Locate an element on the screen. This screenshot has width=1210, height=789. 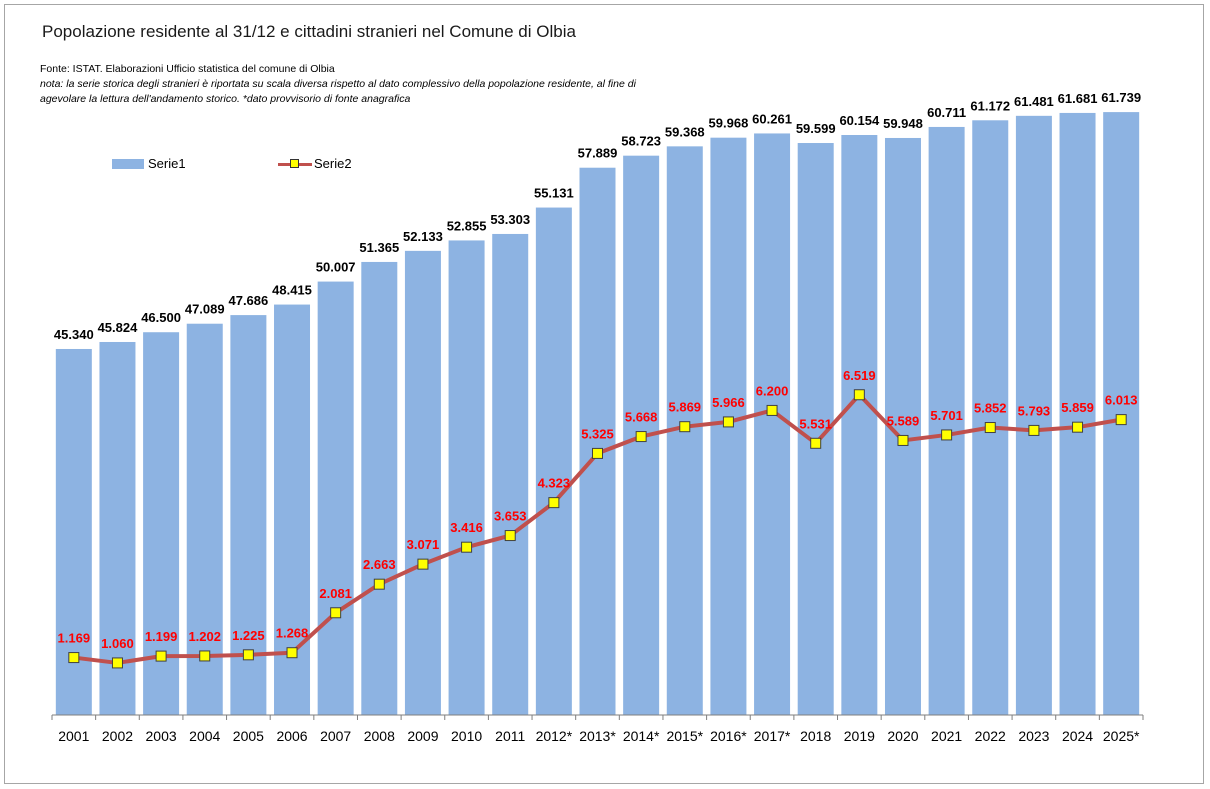
bar-label: 45.340 is located at coordinates (74, 334).